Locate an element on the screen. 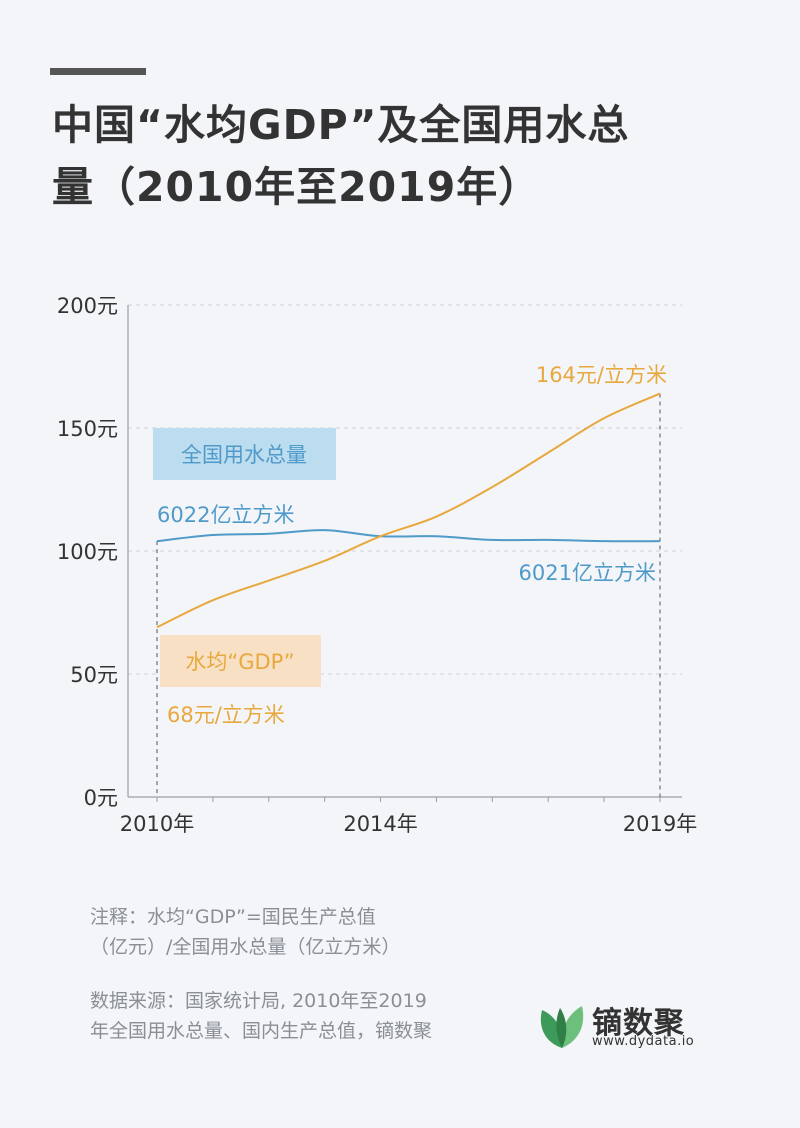 The image size is (800, 1128). note-line-1: 注释：水均“GDP”=国民生产总值 is located at coordinates (233, 917).